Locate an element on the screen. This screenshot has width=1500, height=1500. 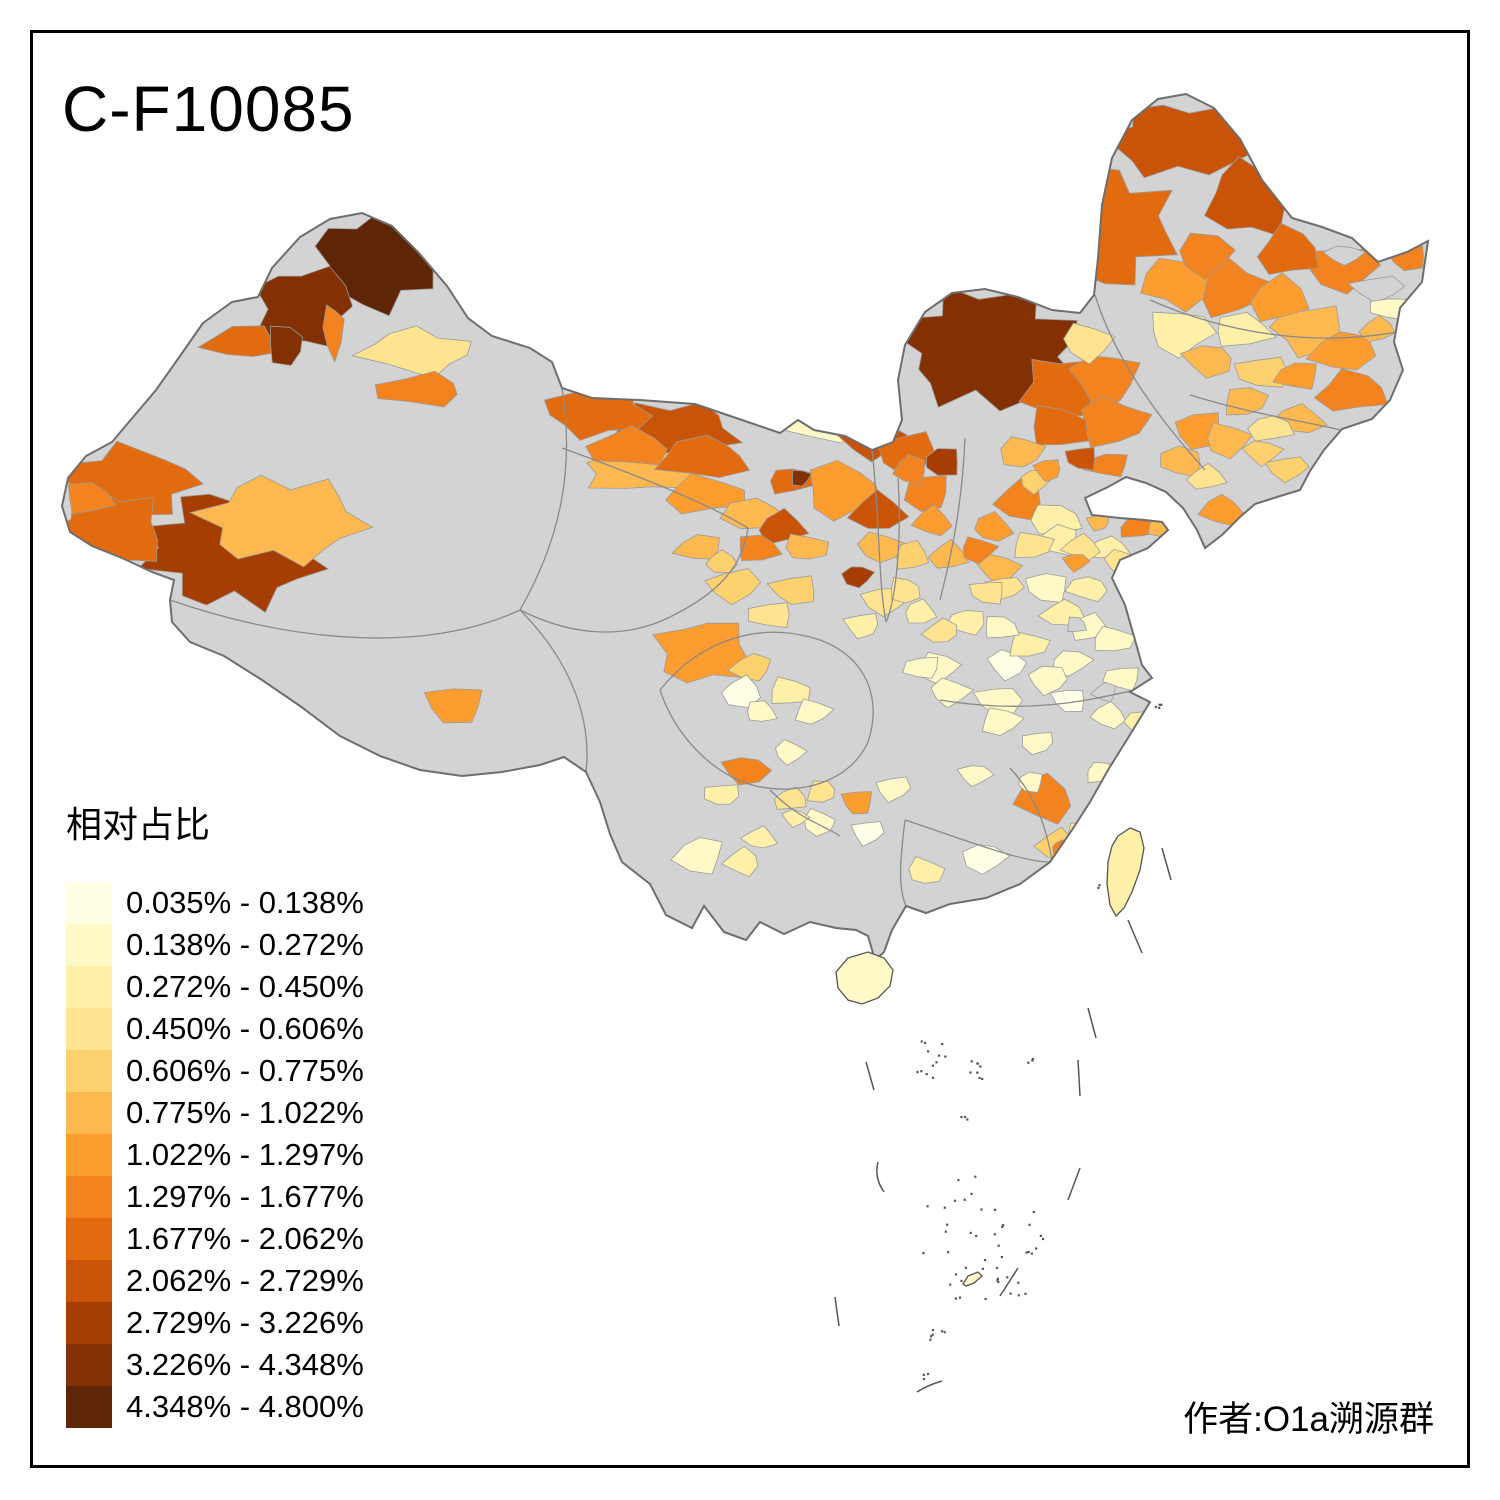
legend-item: 0.272% - 0.450% is located at coordinates (215, 987).